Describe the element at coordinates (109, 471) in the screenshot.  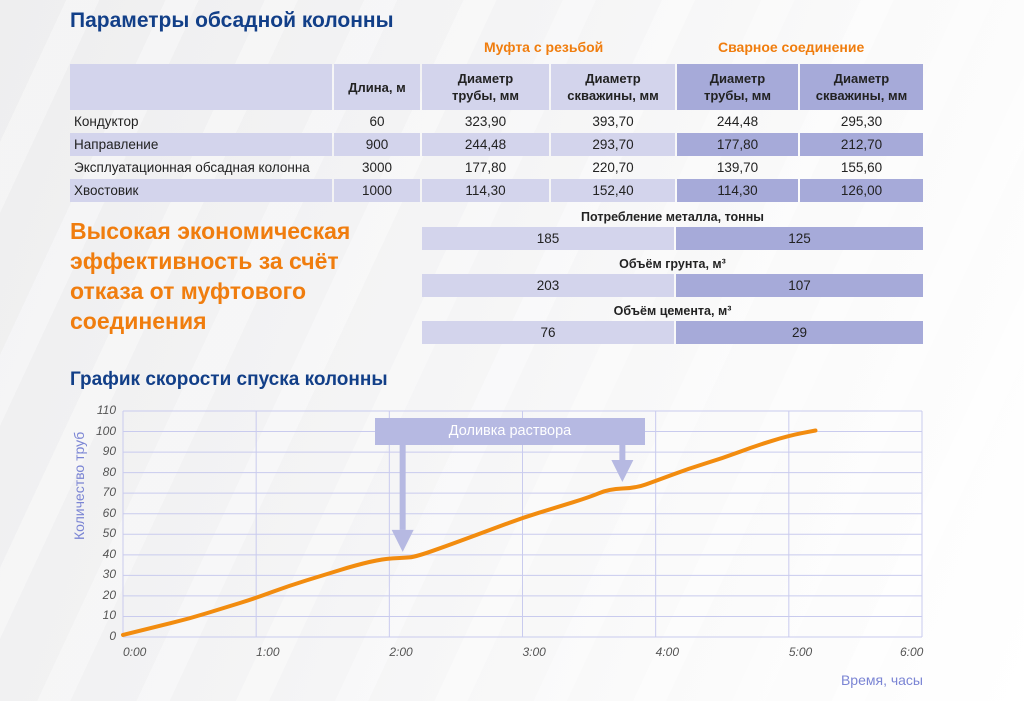
I see `y-tick-label: 80` at that location.